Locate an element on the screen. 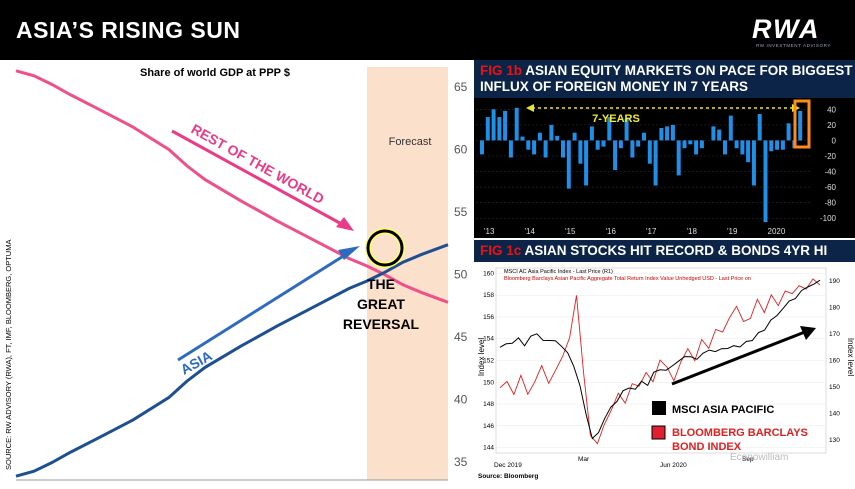 This screenshot has width=855, height=489. fig1b-bars is located at coordinates (641, 165).